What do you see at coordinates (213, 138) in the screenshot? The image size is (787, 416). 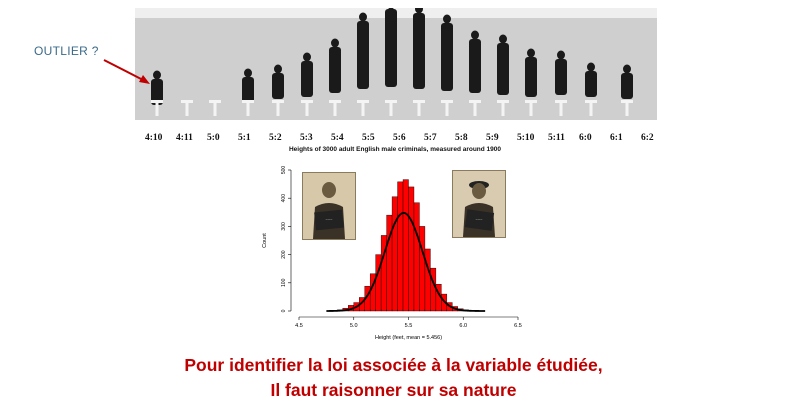 I see `height-label: 5:0` at bounding box center [213, 138].